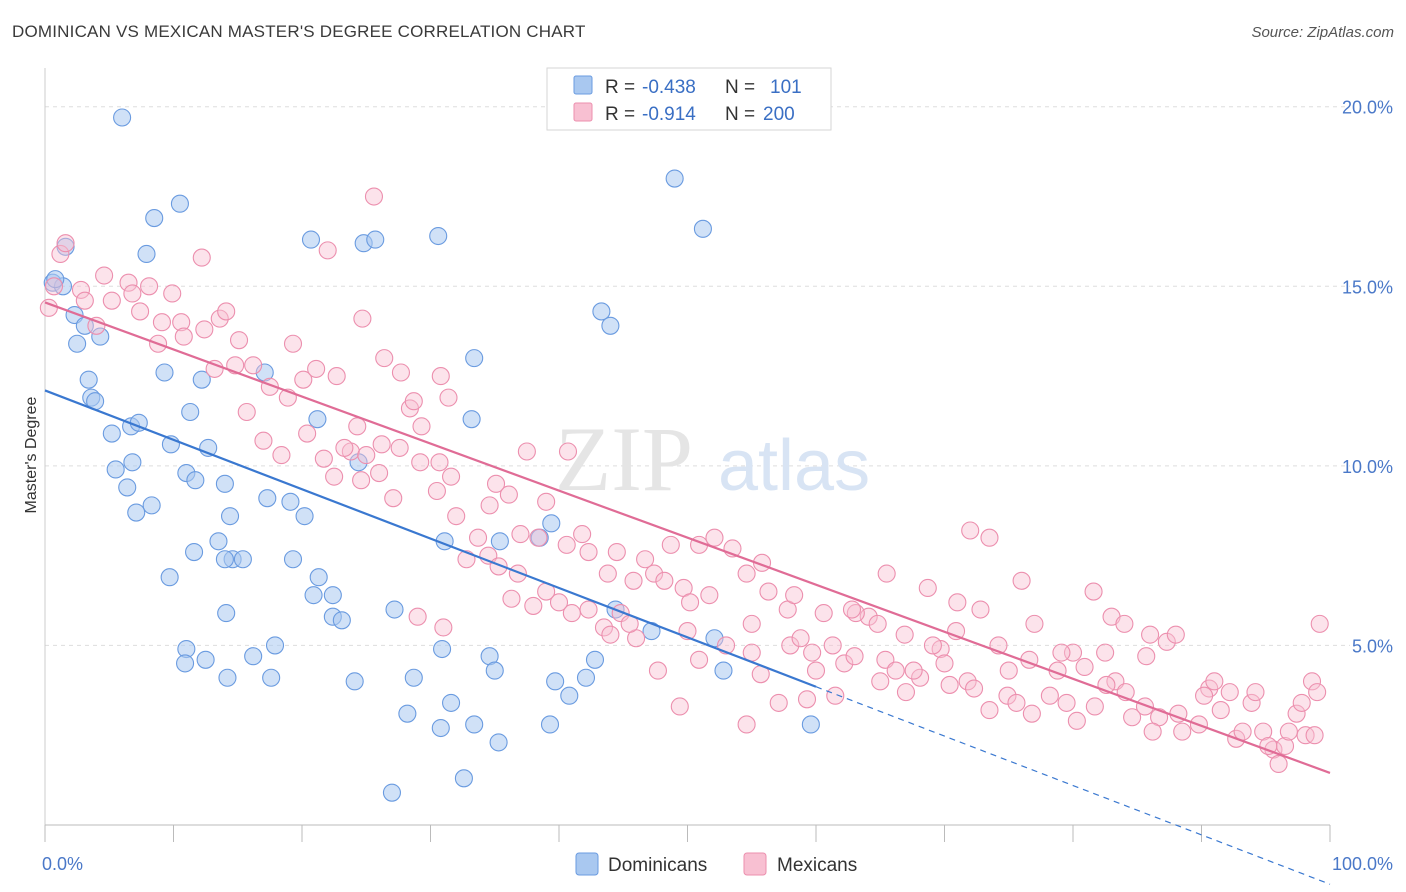 The image size is (1406, 892). Describe the element at coordinates (740, 87) in the screenshot. I see `legend-n-label-dominicans: N =` at that location.